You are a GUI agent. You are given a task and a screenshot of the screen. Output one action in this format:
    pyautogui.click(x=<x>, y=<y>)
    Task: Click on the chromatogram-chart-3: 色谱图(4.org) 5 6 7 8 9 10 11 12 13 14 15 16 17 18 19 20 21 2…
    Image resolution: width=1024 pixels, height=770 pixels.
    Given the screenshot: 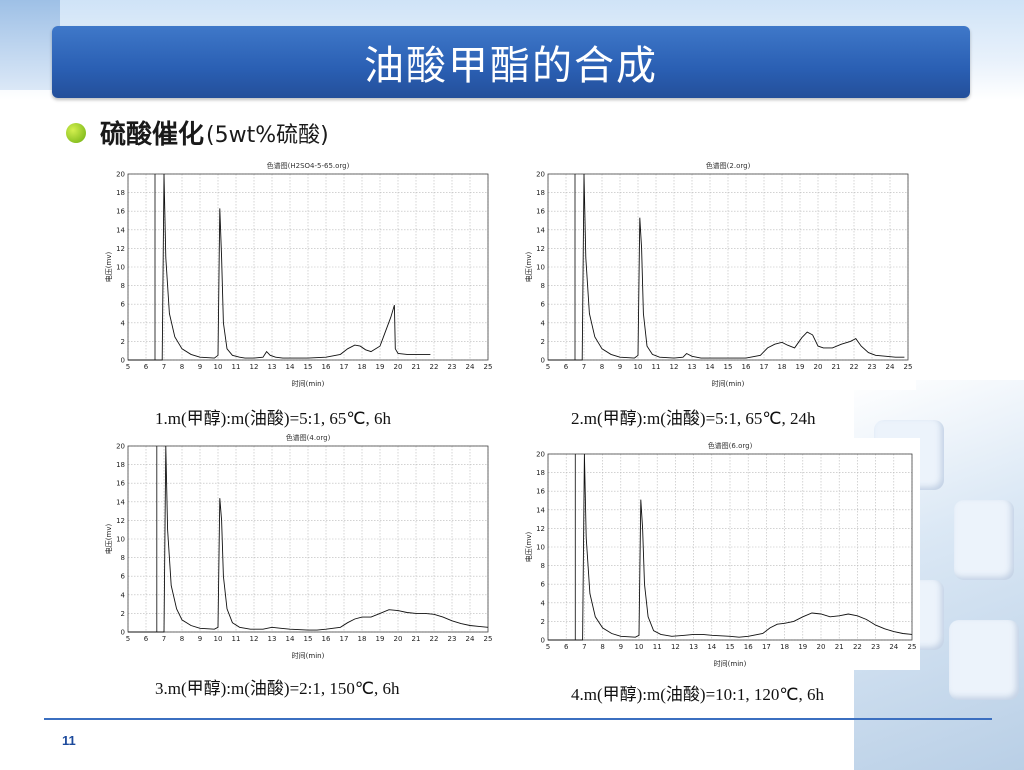 What is the action you would take?
    pyautogui.click(x=300, y=546)
    